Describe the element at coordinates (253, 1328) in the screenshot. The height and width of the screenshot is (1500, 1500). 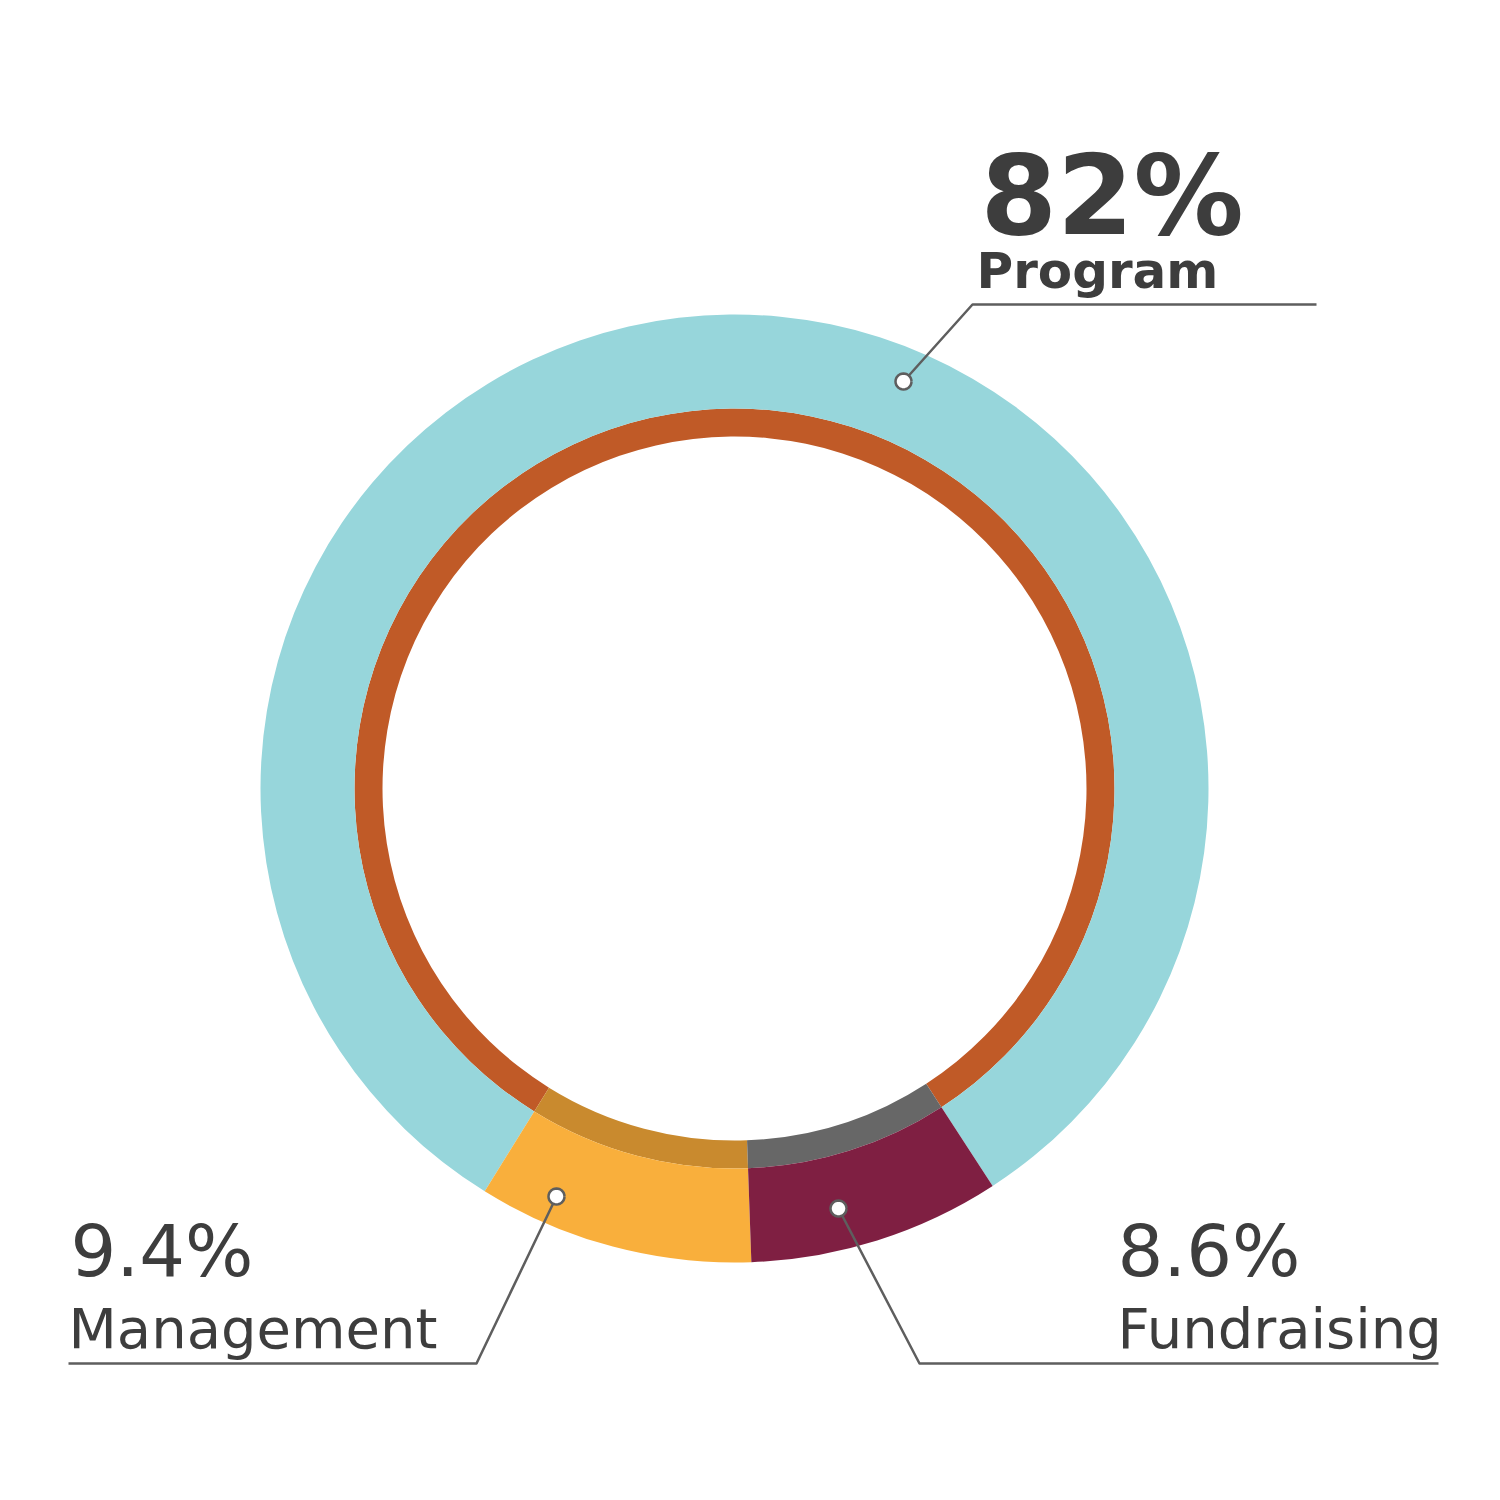
I see `slice-label: Management` at that location.